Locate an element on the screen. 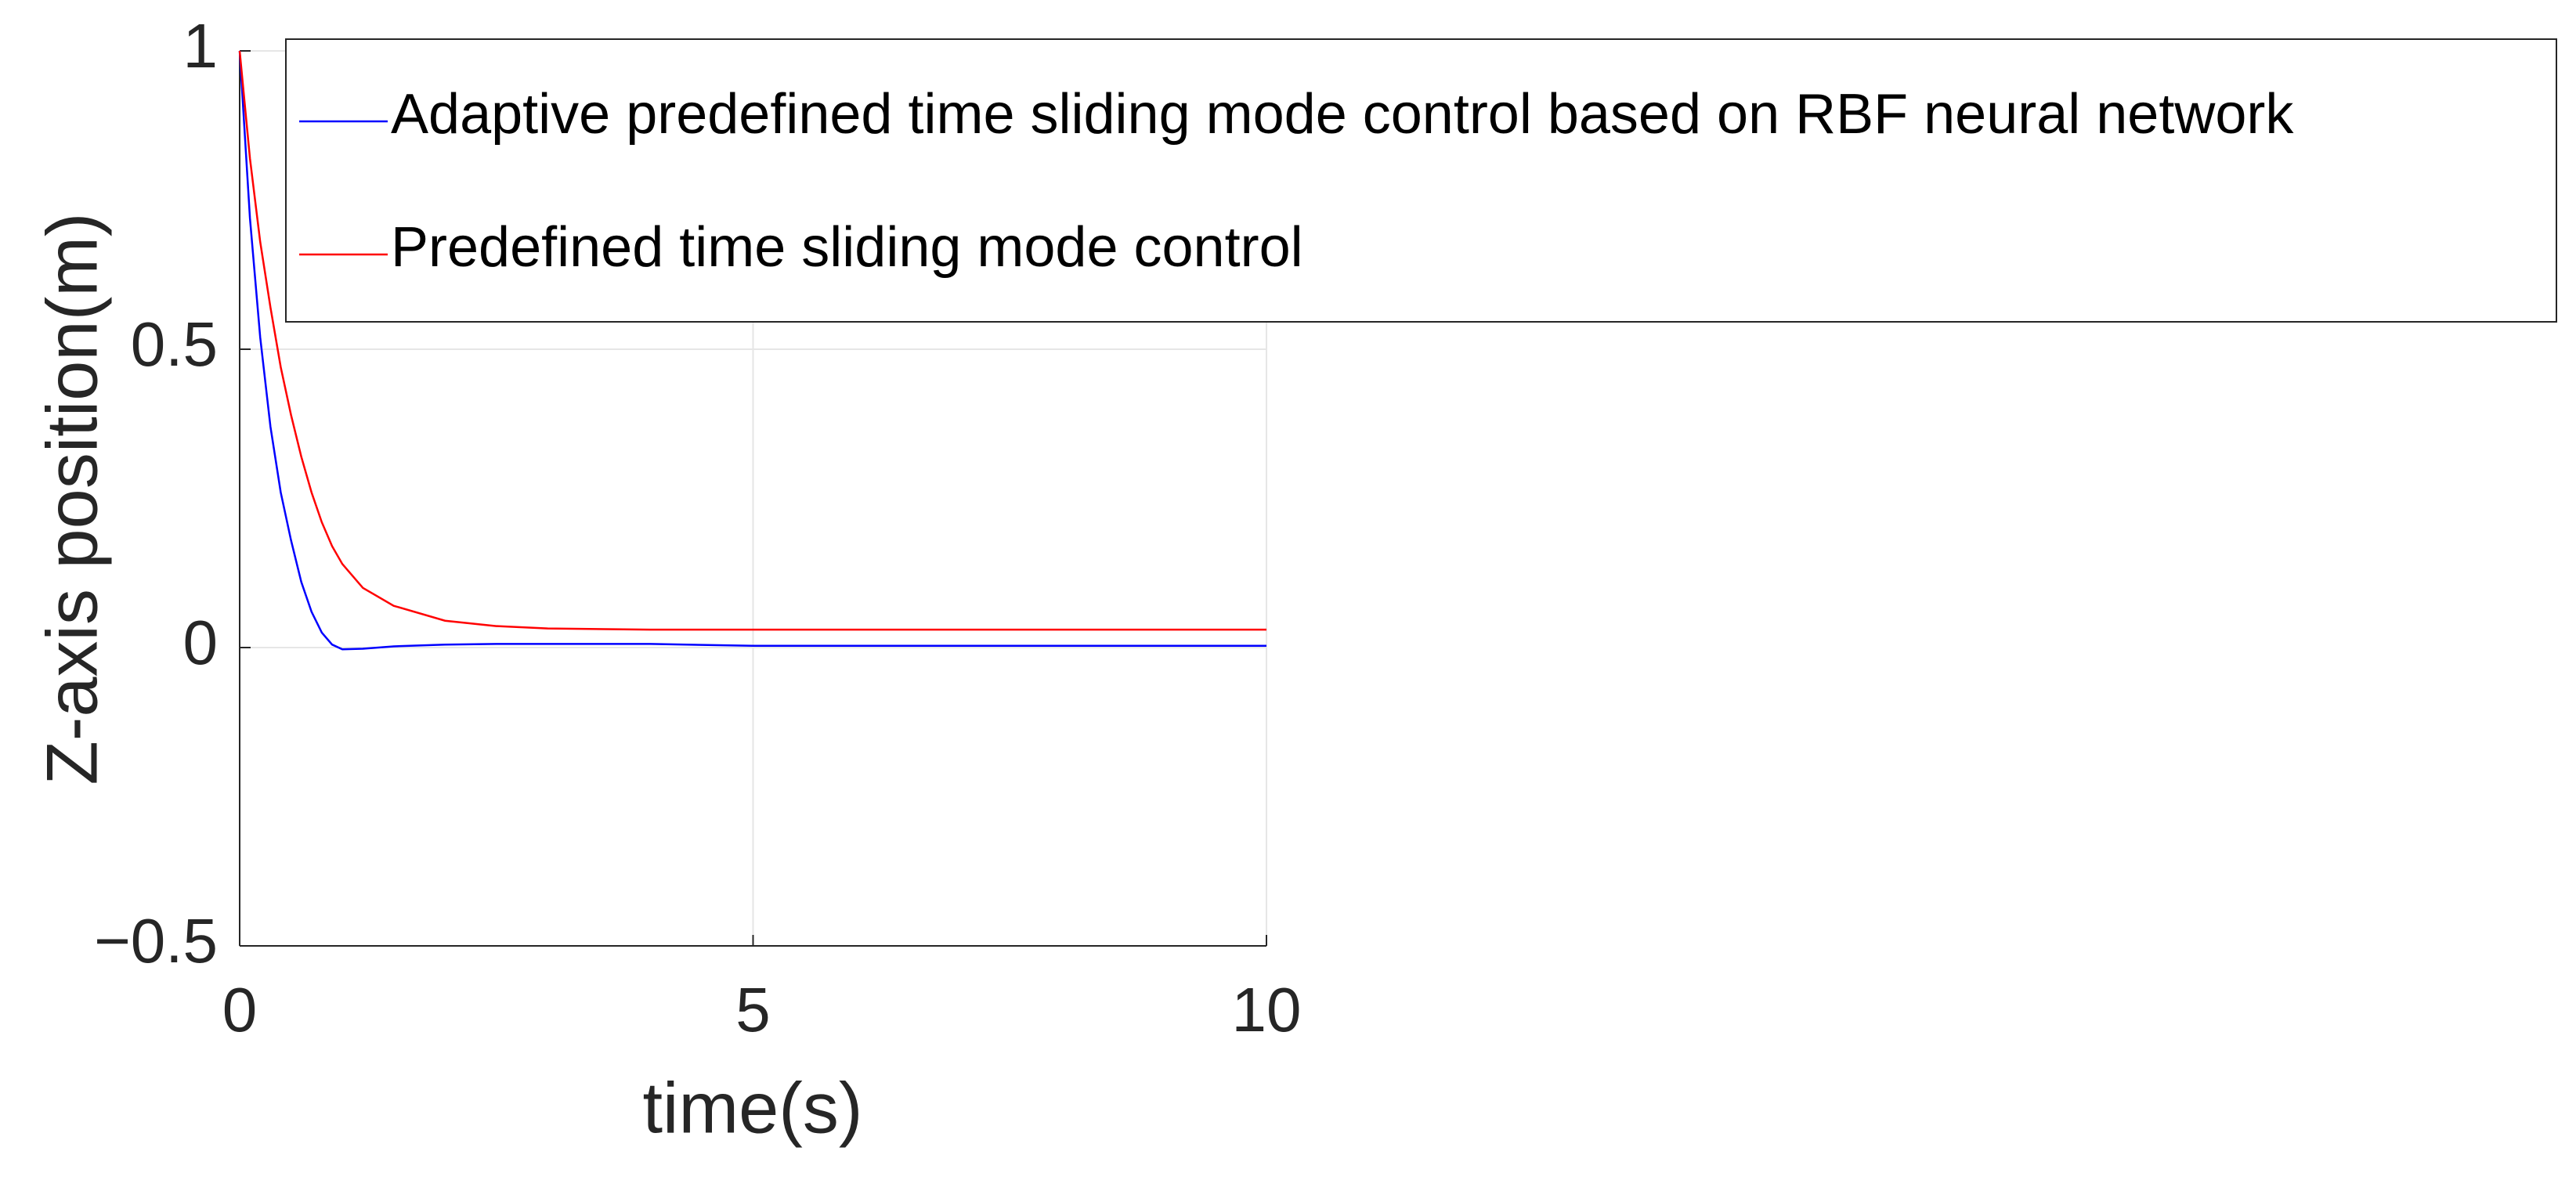 The image size is (2576, 1180). x-tick-label: 0 is located at coordinates (240, 1010).